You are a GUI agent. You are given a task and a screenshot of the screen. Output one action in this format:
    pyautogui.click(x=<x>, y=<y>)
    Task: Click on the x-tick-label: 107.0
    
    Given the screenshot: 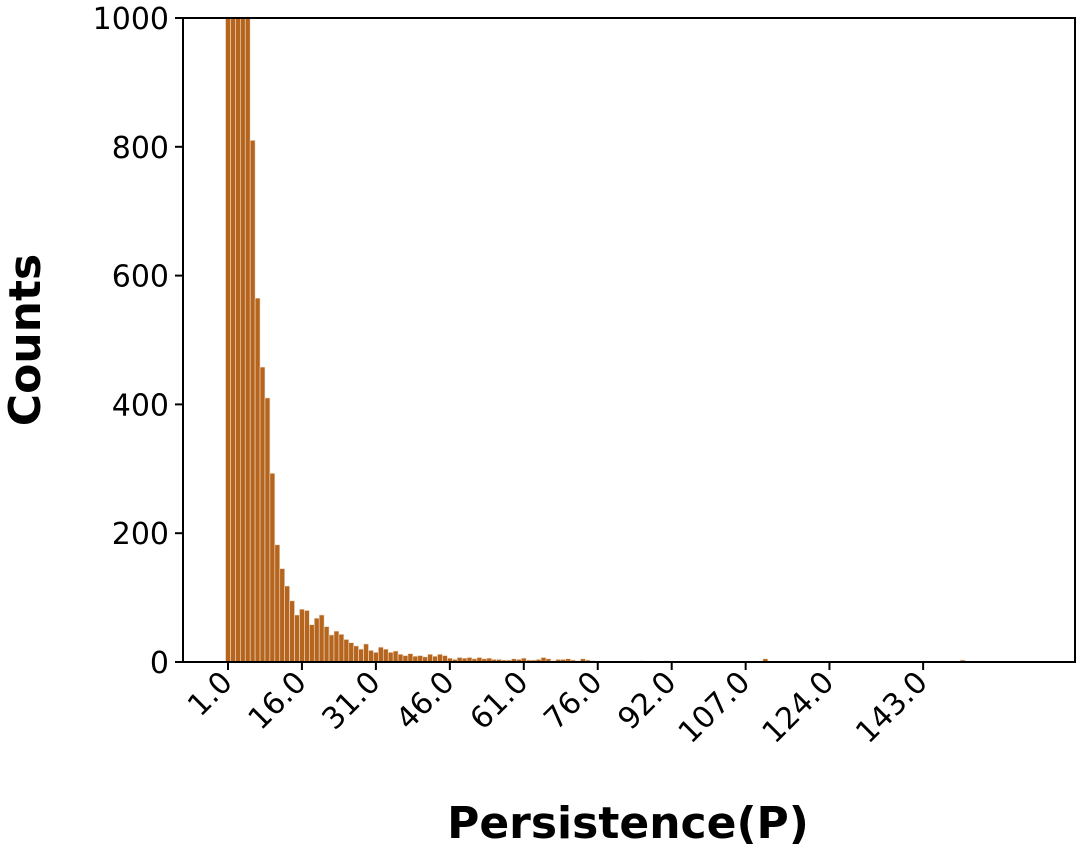 What is the action you would take?
    pyautogui.click(x=714, y=707)
    